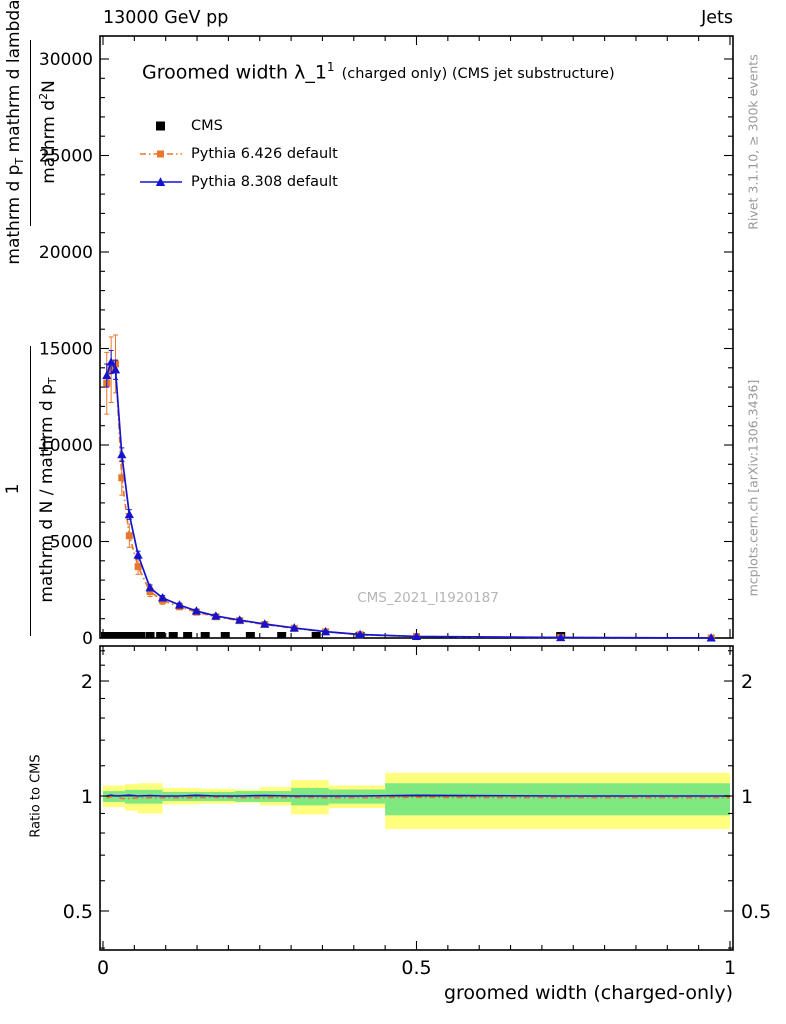 This screenshot has width=786, height=1024. Describe the element at coordinates (13, 79) in the screenshot. I see `y-axis-label-text: mathrm d lambda` at that location.